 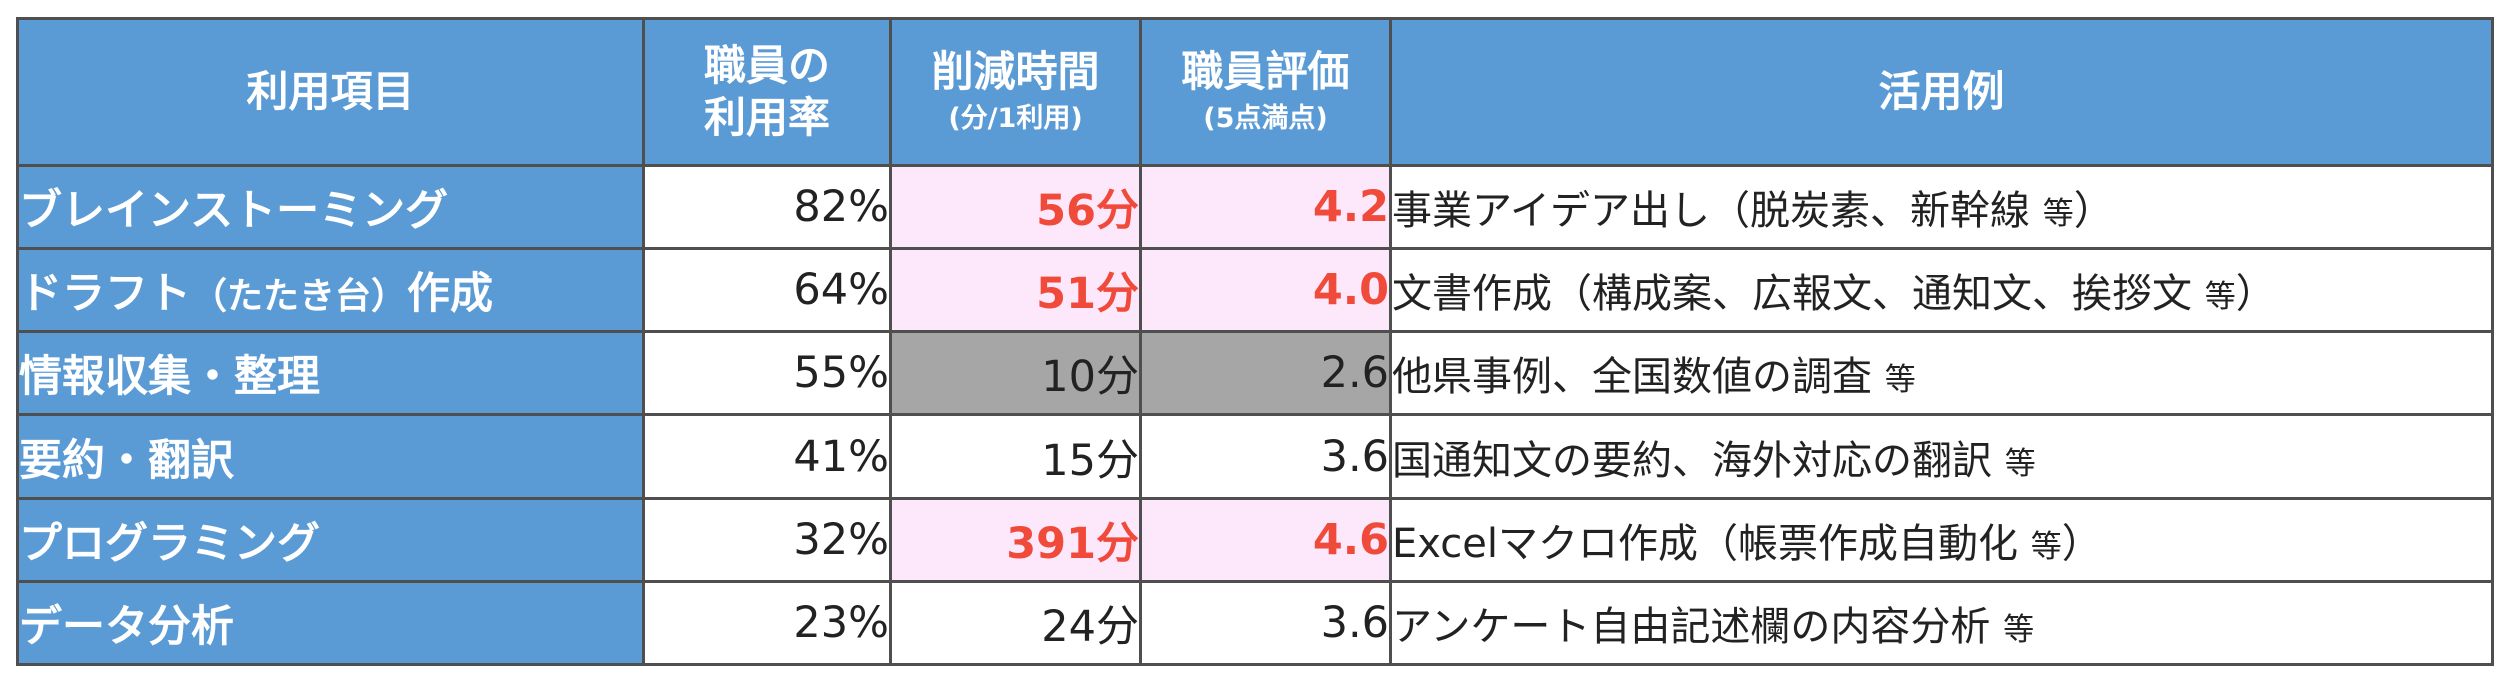 What do you see at coordinates (127, 626) in the screenshot?
I see `usage-item-label: データ分析` at bounding box center [127, 626].